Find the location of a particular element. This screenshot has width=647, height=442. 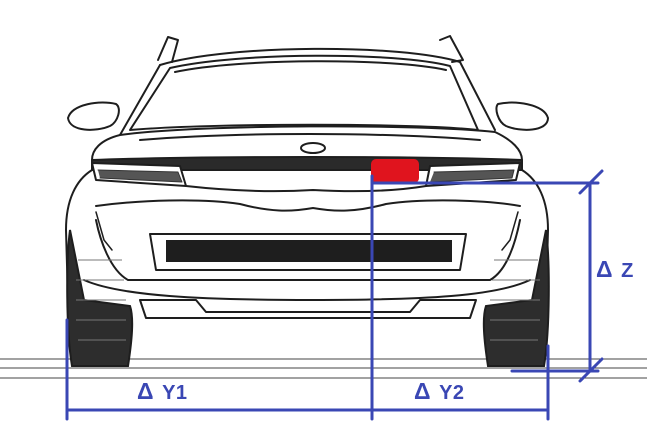

rear-grille is located at coordinates (309, 251).